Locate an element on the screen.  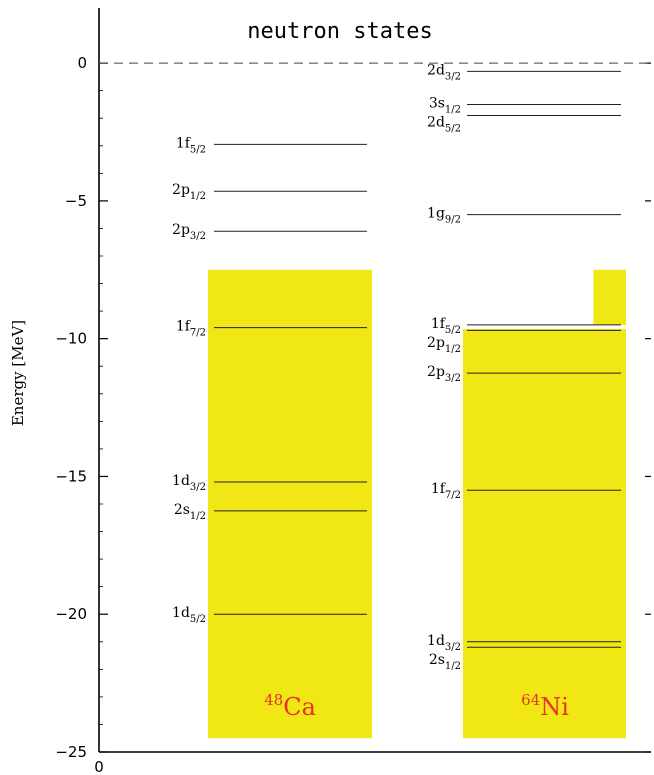
level-label: 1g9/2 is located at coordinates (444, 216).